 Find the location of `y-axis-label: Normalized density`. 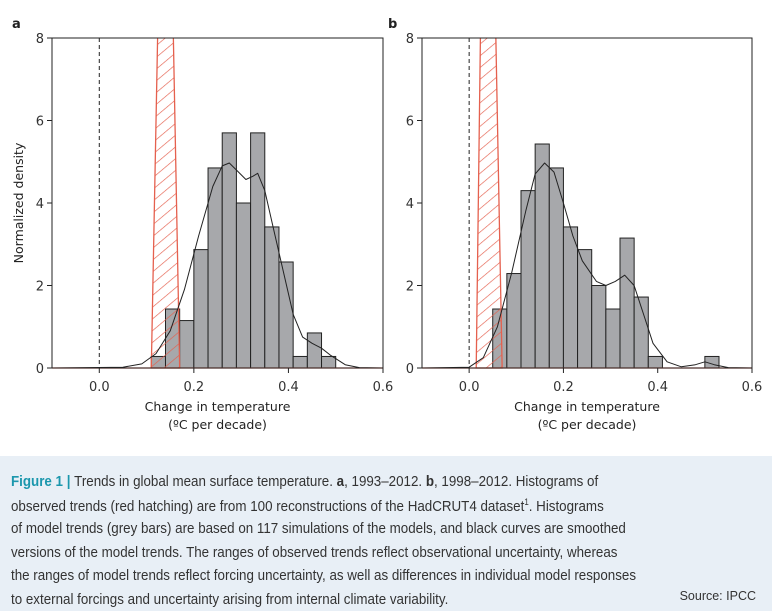

y-axis-label: Normalized density is located at coordinates (18, 202).